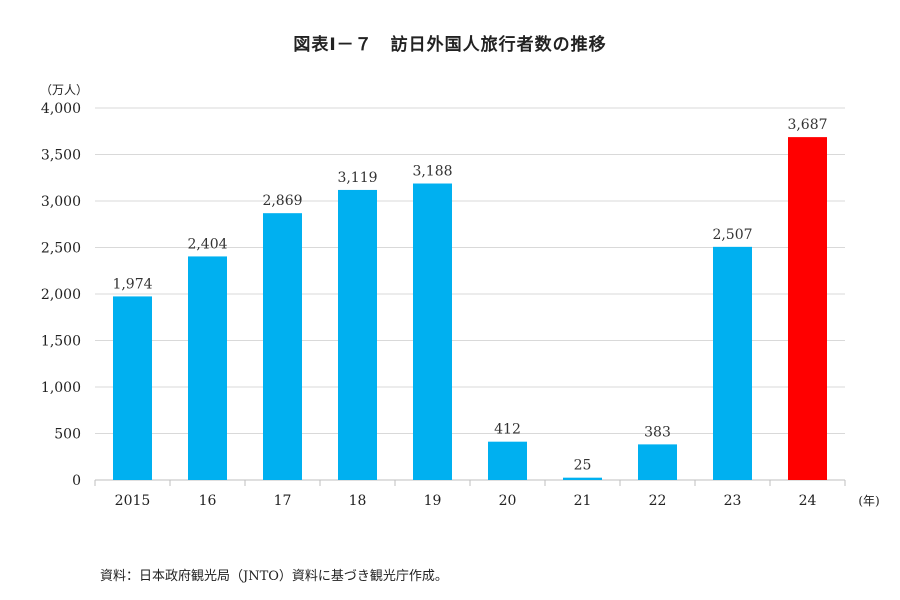 Image resolution: width=900 pixels, height=600 pixels. What do you see at coordinates (658, 501) in the screenshot?
I see `x-tick-label: 22` at bounding box center [658, 501].